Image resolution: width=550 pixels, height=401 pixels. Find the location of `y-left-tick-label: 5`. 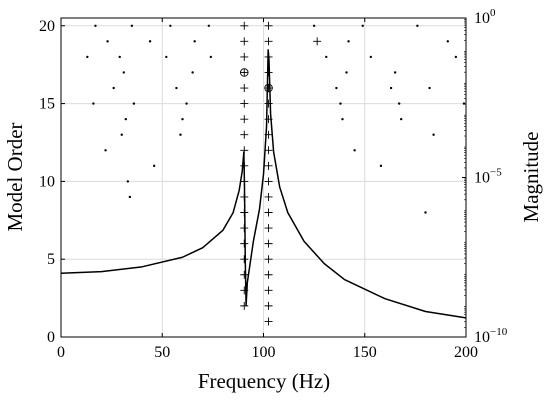

y-left-tick-label: 5 is located at coordinates (51, 259).